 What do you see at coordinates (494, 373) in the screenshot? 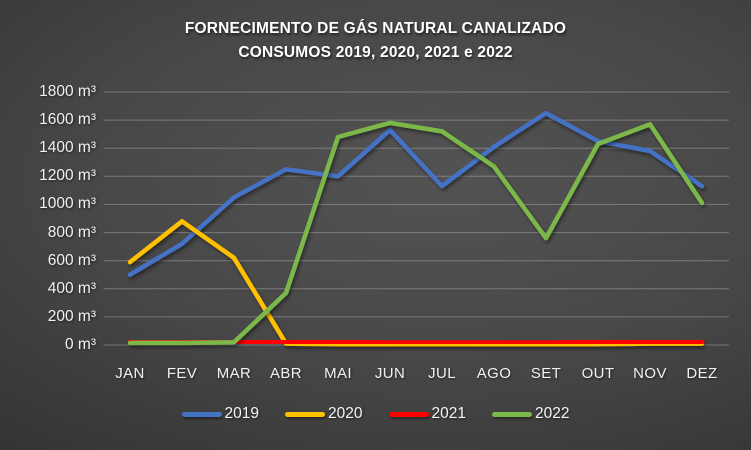
I see `x-axis-label: AGO` at bounding box center [494, 373].